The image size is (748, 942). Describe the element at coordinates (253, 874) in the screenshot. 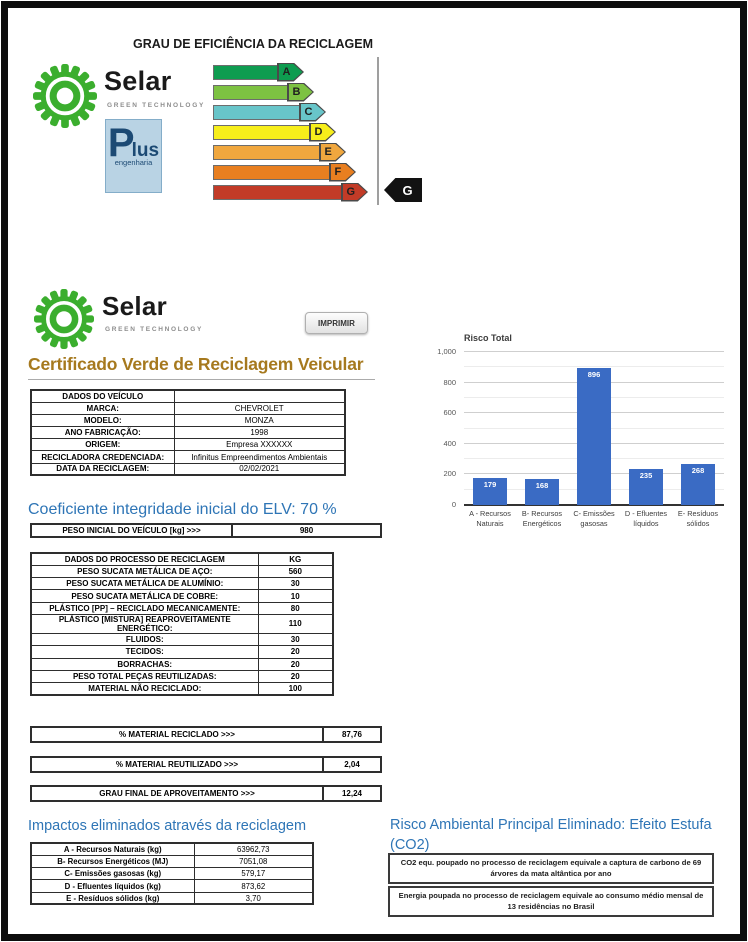

I see `row-value: 579,17` at that location.